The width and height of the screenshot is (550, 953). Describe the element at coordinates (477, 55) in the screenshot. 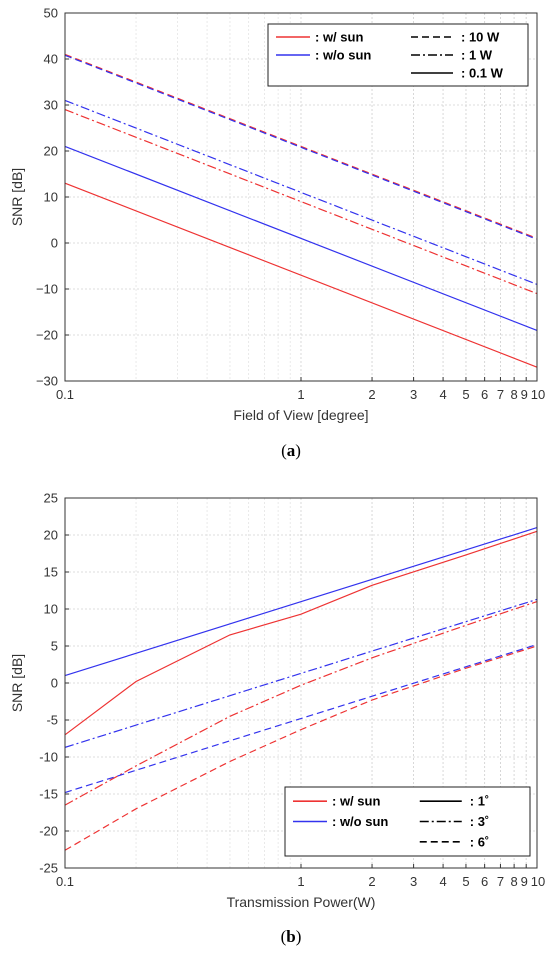

I see `legend-style-label: : 1 W` at that location.